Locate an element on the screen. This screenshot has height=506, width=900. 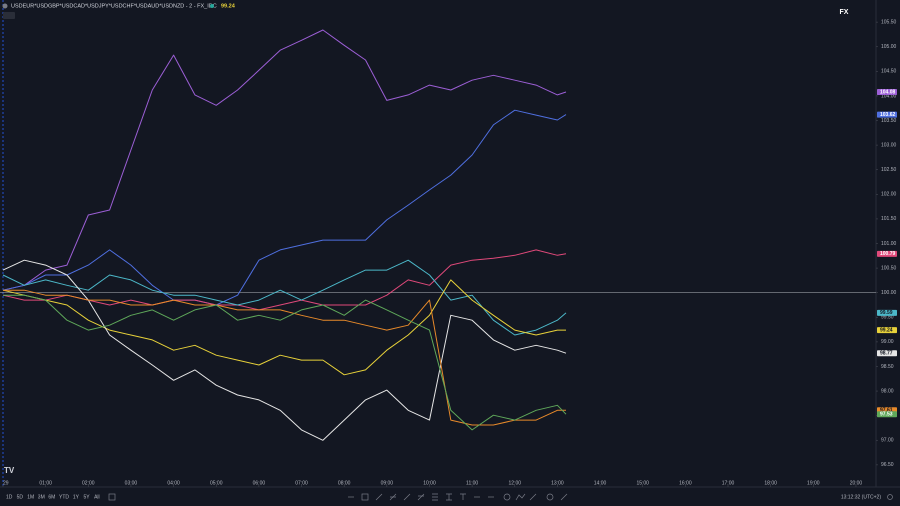
x-tick-label: 07:00 is located at coordinates (301, 483).